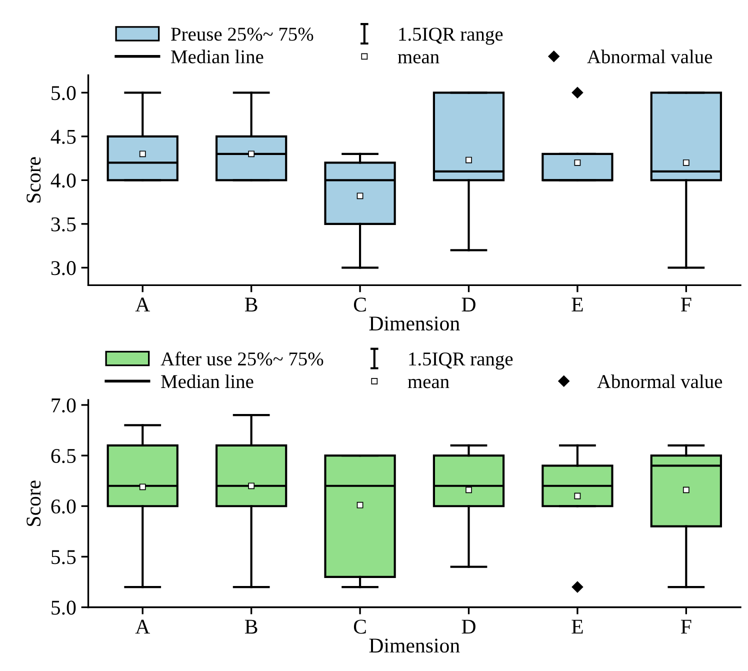 The image size is (748, 671). What do you see at coordinates (242, 359) in the screenshot?
I see `legend-label: After use 25%~ 75%` at bounding box center [242, 359].